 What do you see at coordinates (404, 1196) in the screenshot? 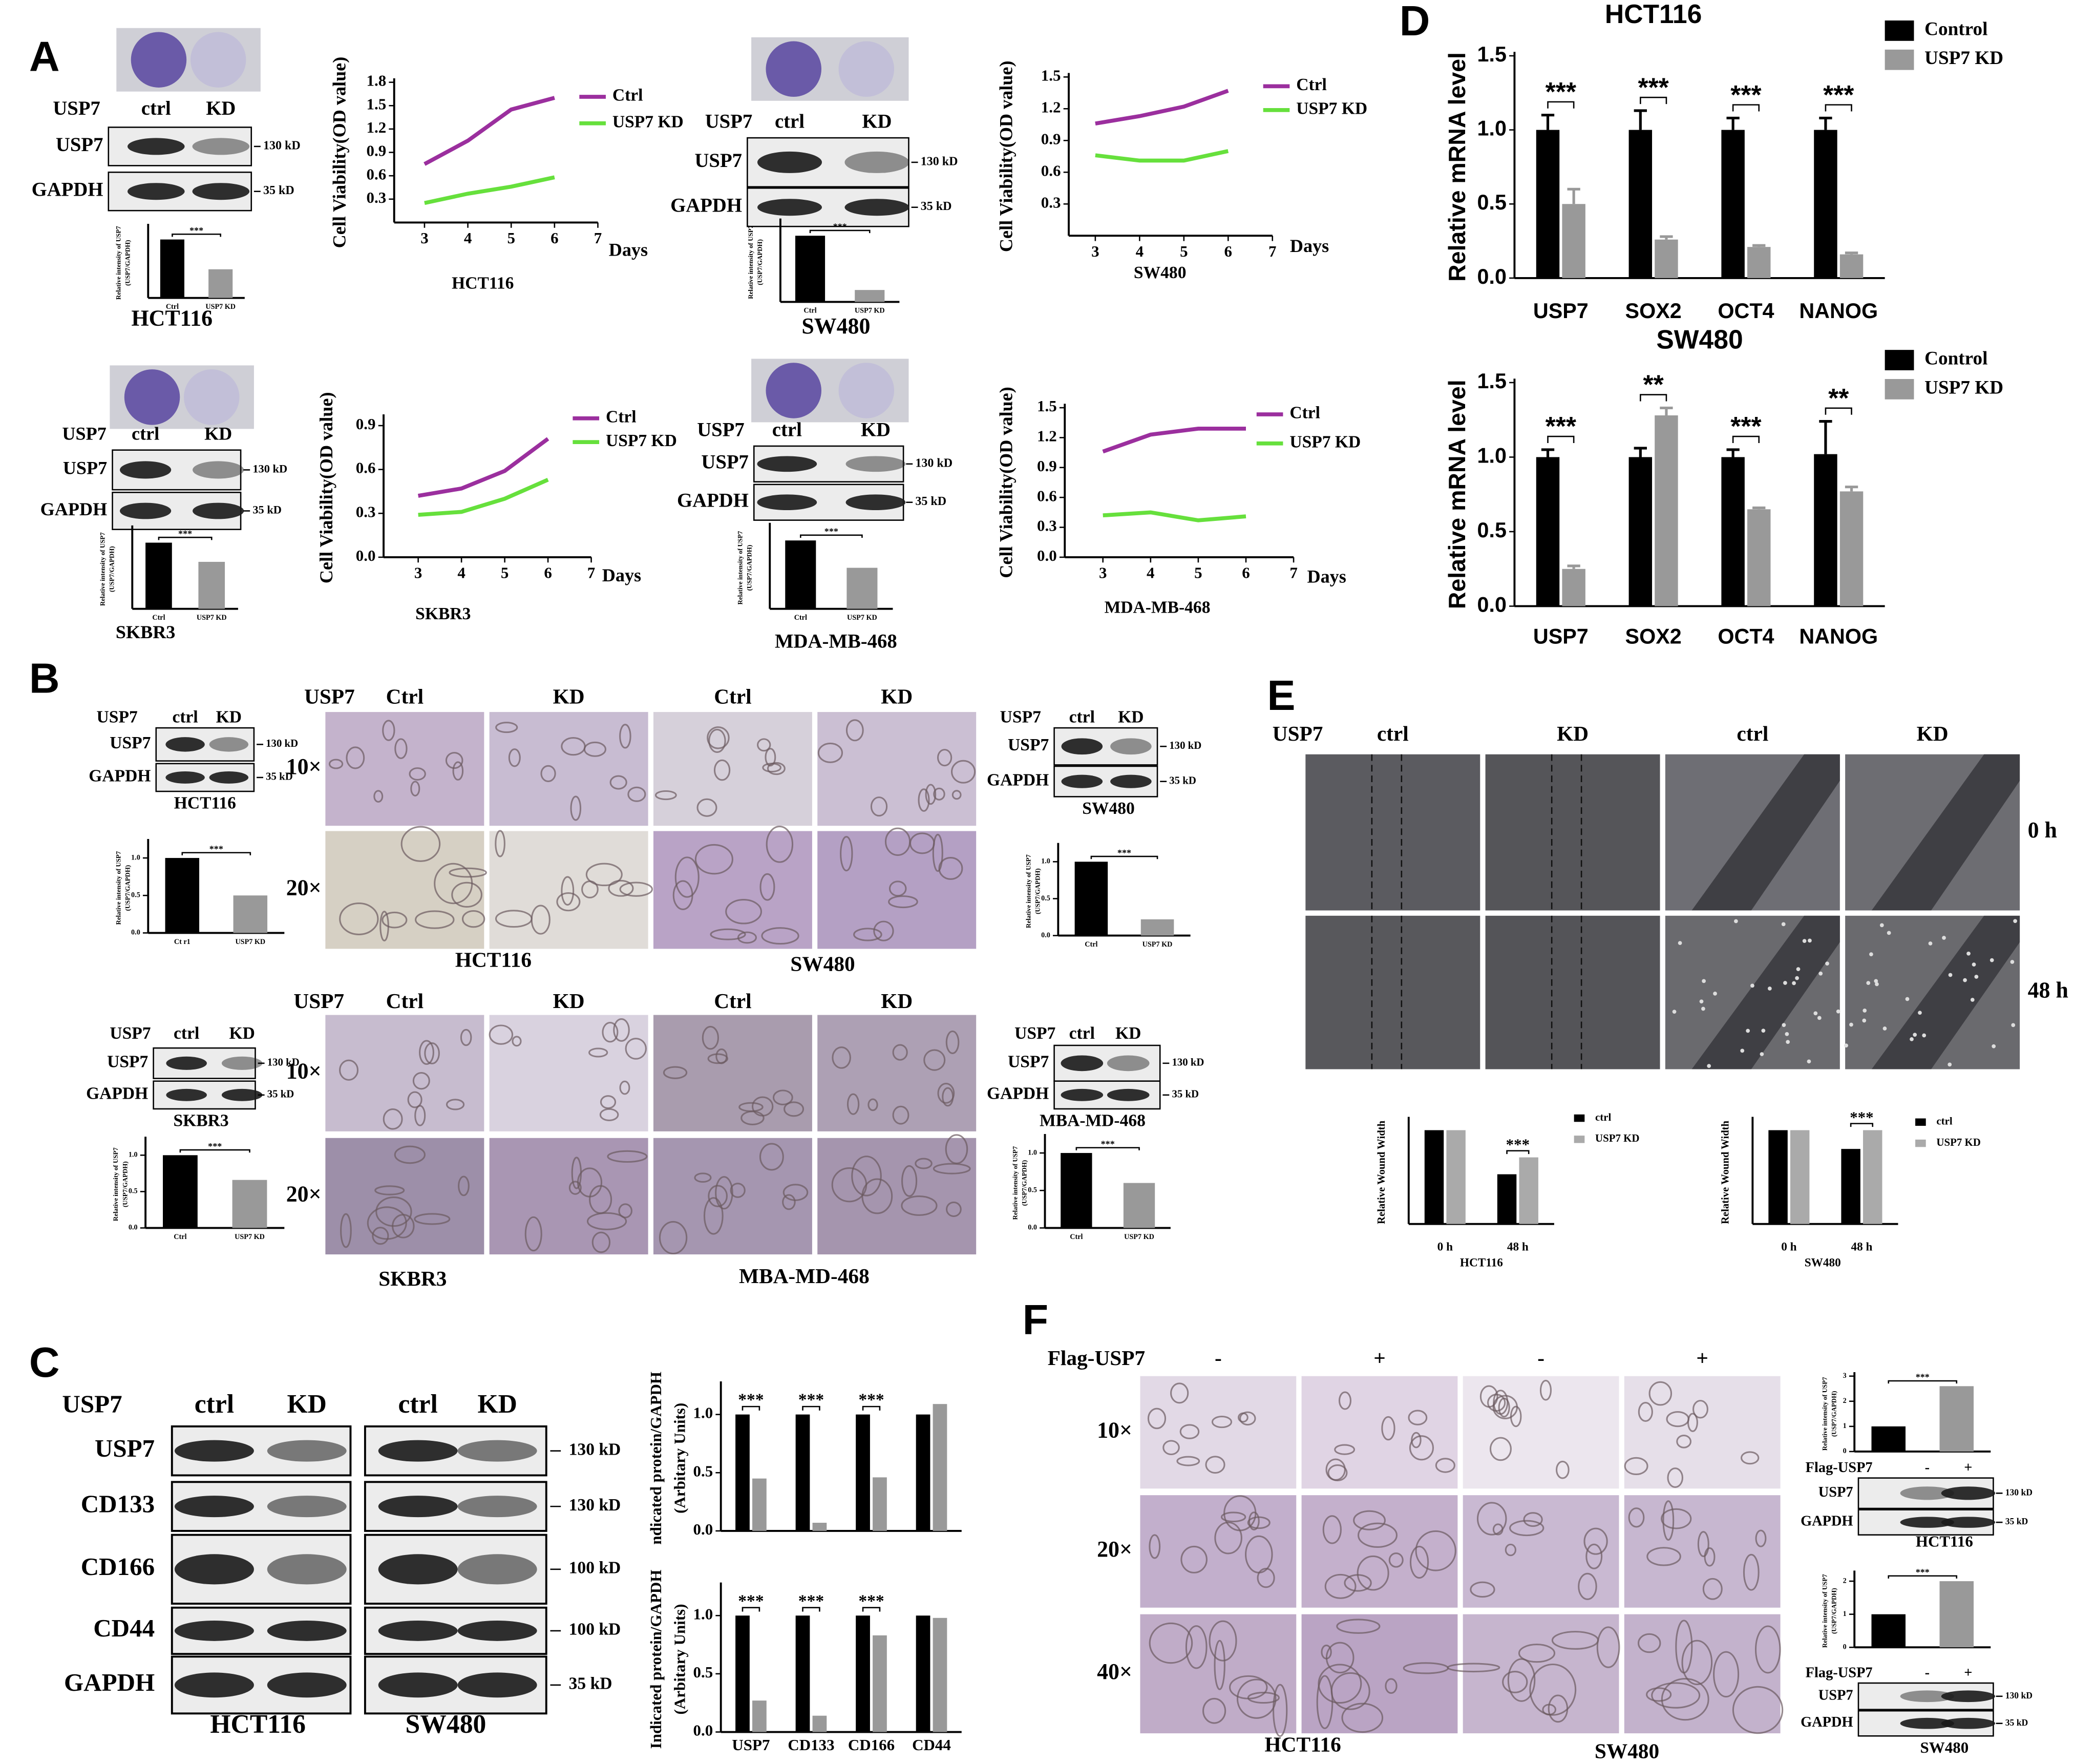
I see `micrograph` at bounding box center [404, 1196].